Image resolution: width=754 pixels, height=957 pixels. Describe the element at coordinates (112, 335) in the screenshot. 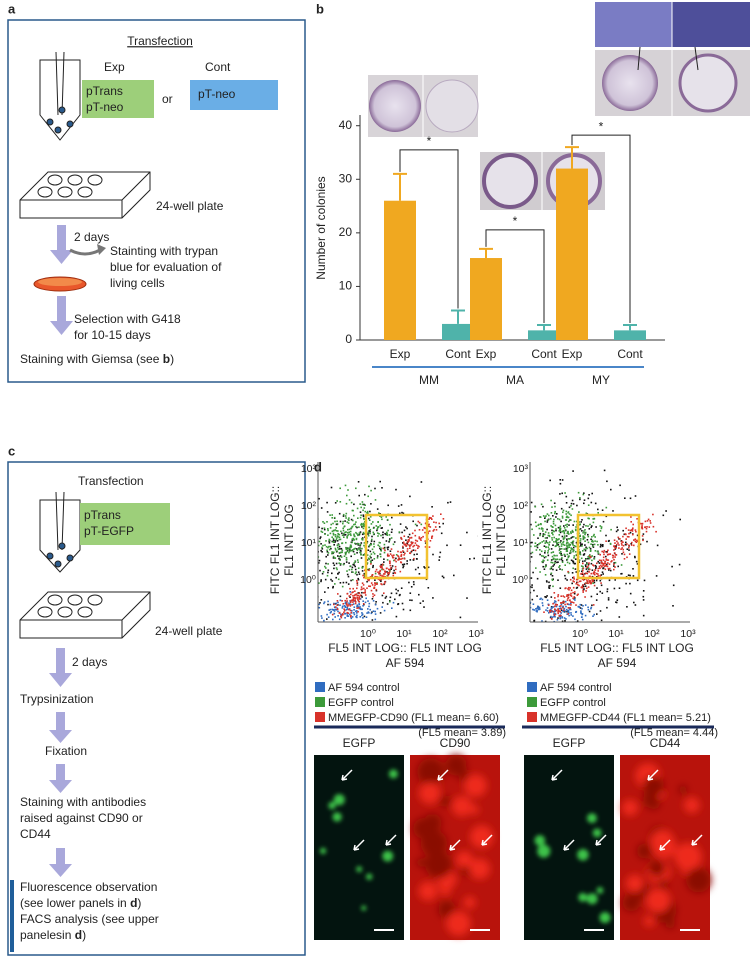

I see `step-text: for 10-15 days` at that location.